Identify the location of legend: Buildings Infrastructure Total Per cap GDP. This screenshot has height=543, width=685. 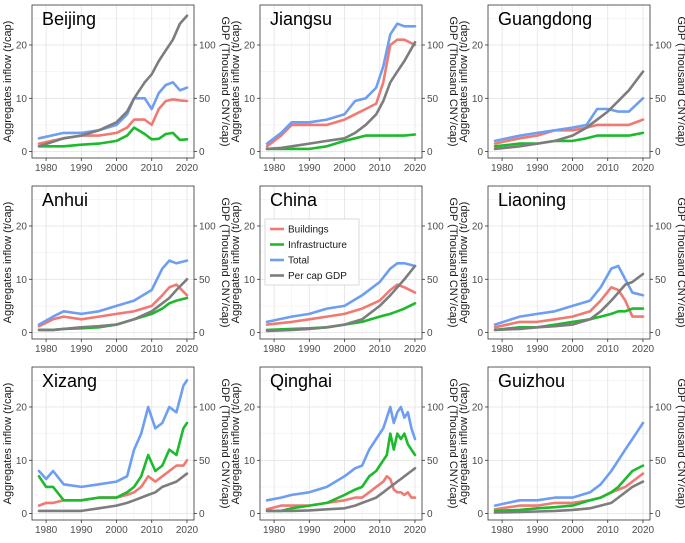
(312, 252).